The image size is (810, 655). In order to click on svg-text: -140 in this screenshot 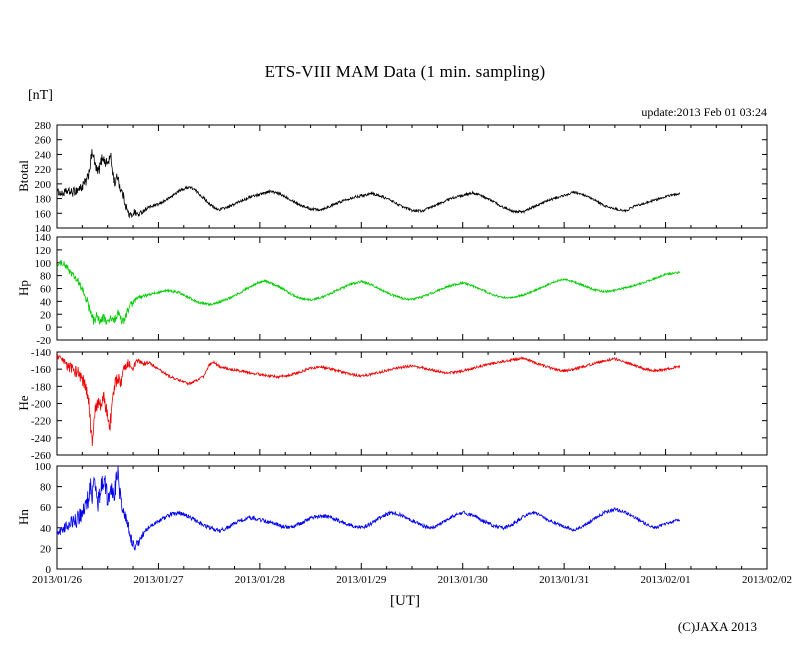, I will do `click(41, 353)`.